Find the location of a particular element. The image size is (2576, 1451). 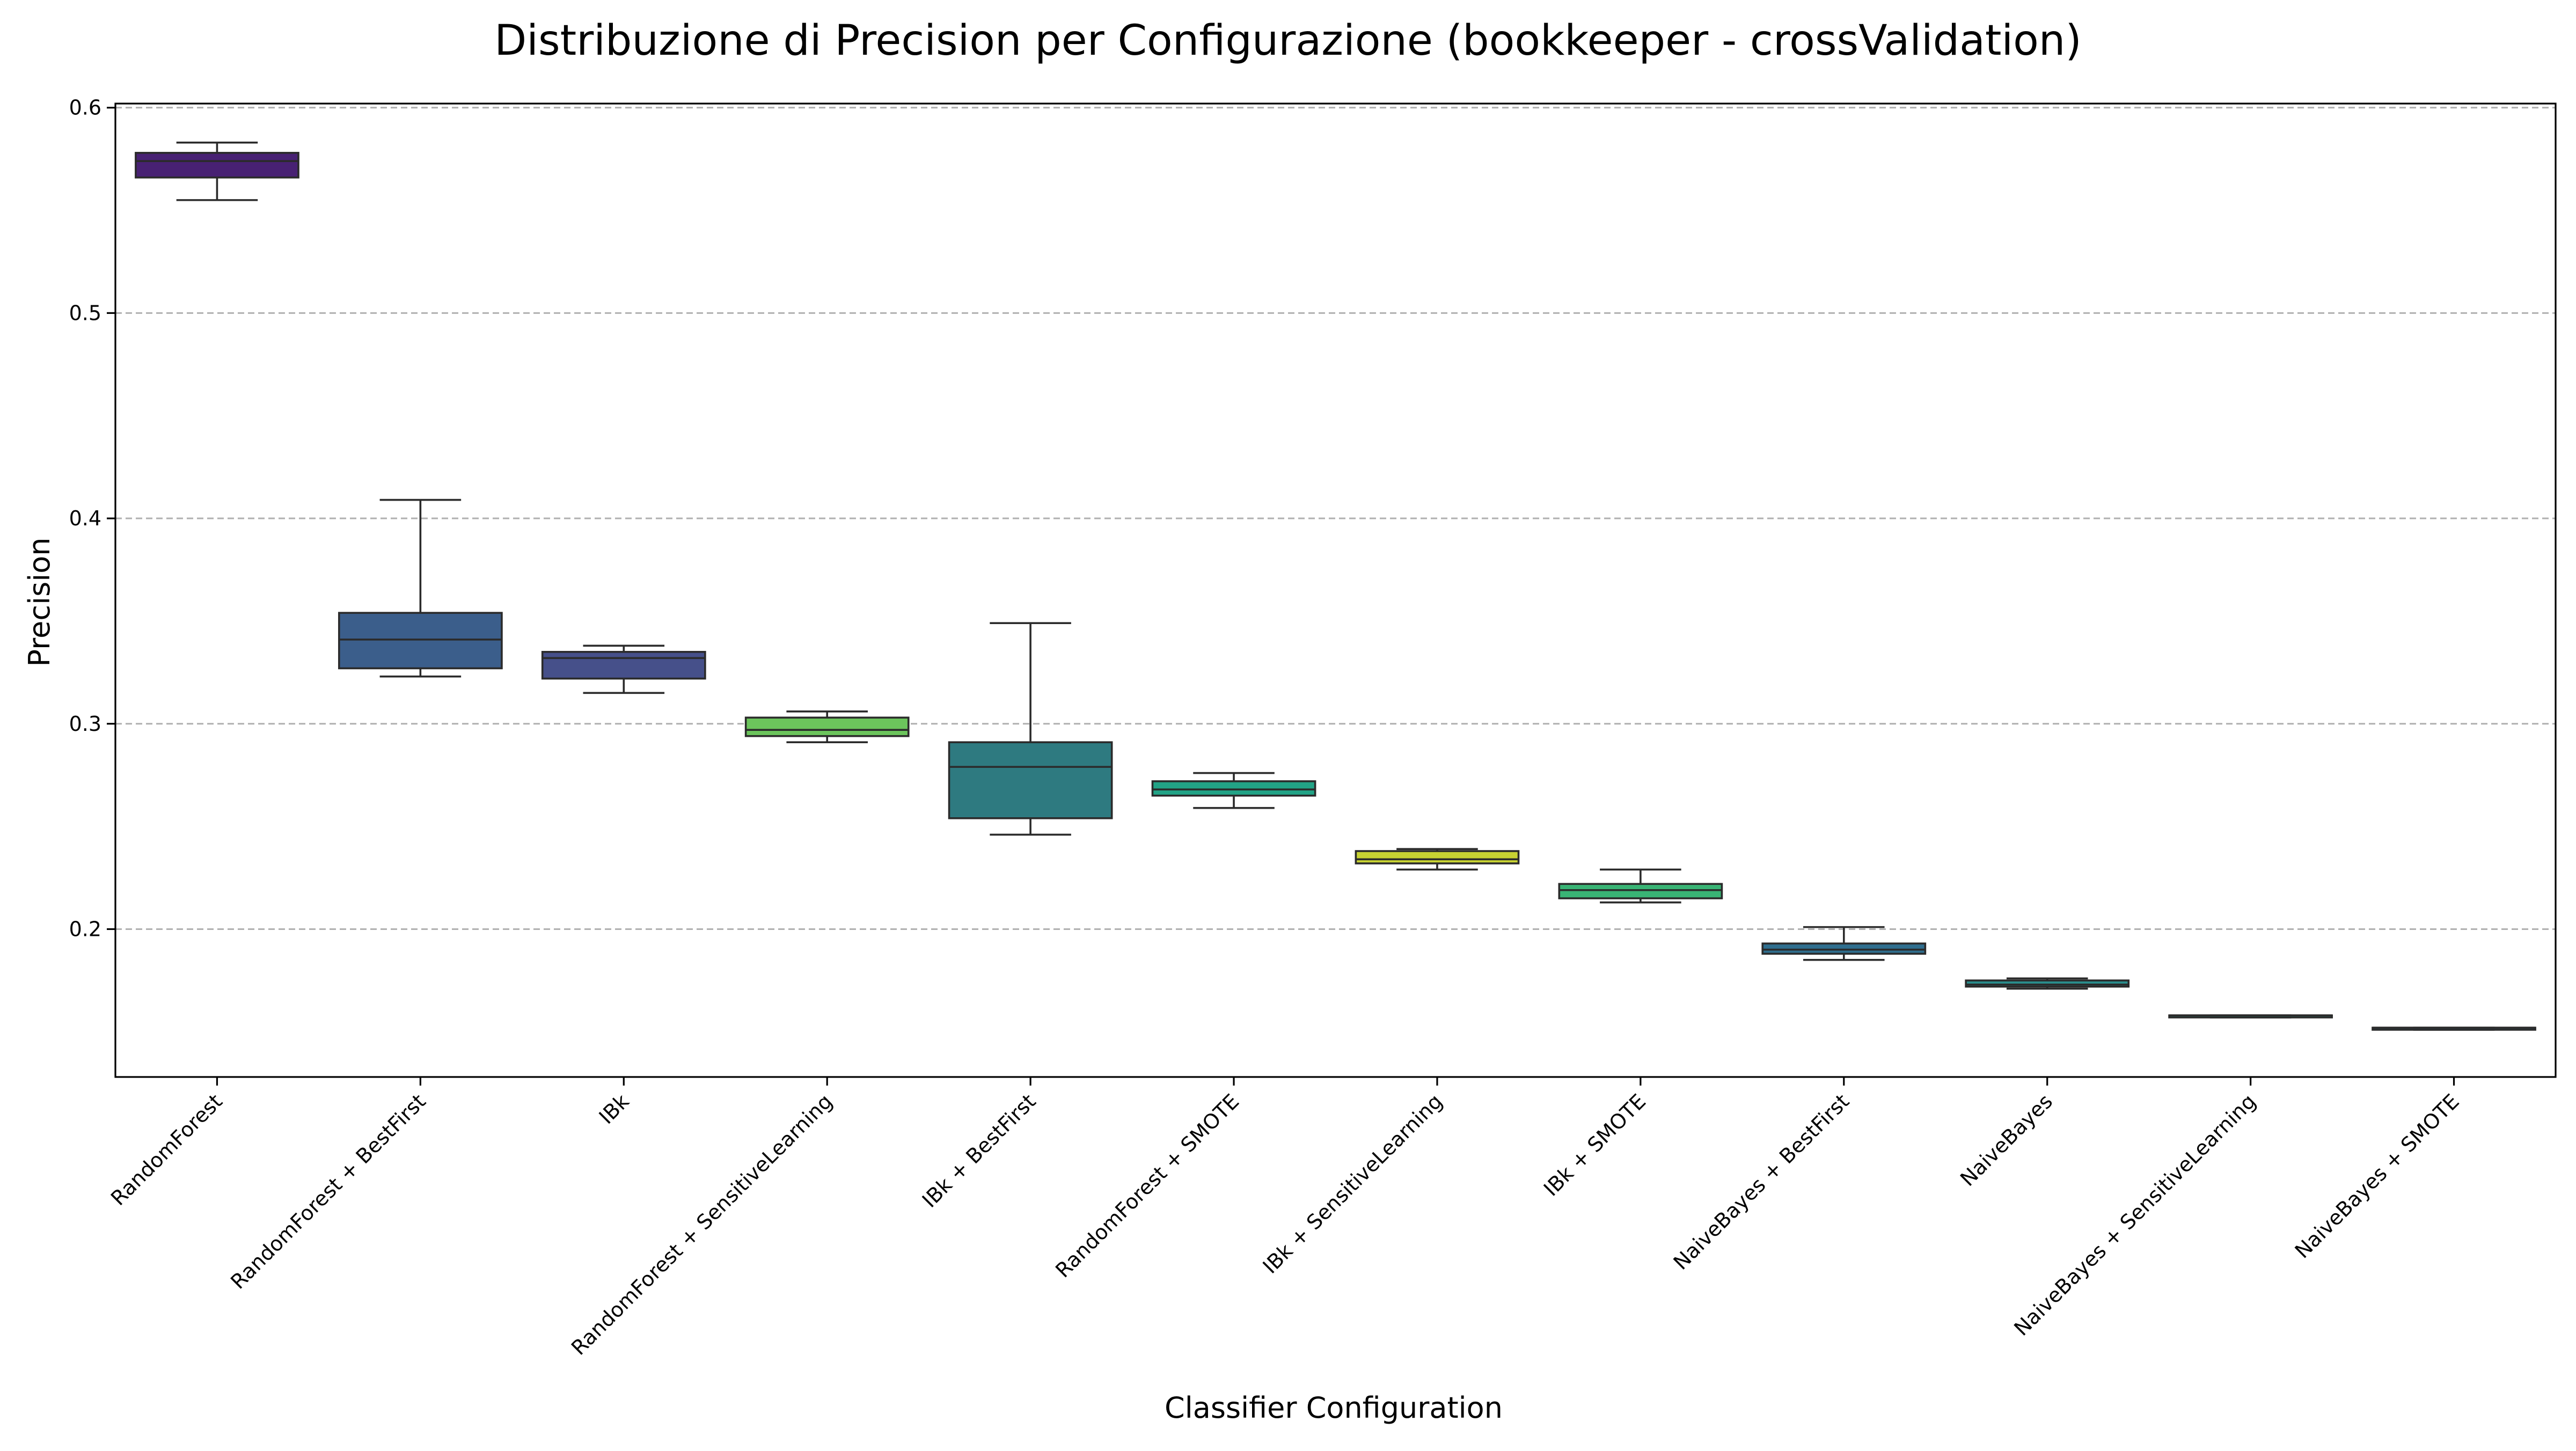

y-axis-ticks: 0.2 0.3 0.4 0.5 0.6 is located at coordinates (92, 519).